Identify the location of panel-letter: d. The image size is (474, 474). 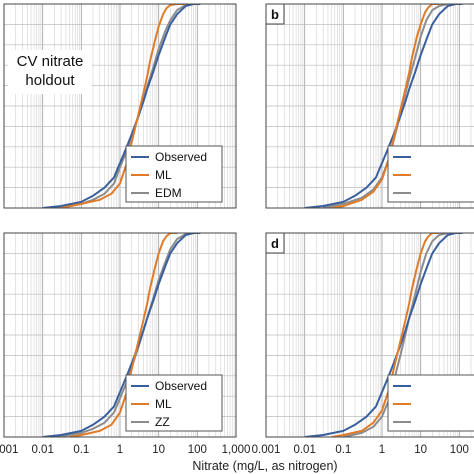
(275, 243).